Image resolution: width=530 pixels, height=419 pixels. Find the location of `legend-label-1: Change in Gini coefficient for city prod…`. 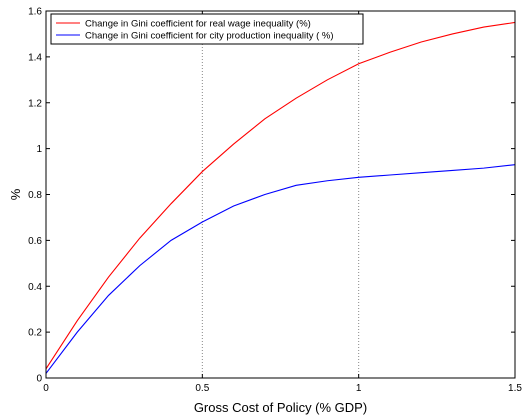

legend-label-1: Change in Gini coefficient for city prod… is located at coordinates (209, 36).